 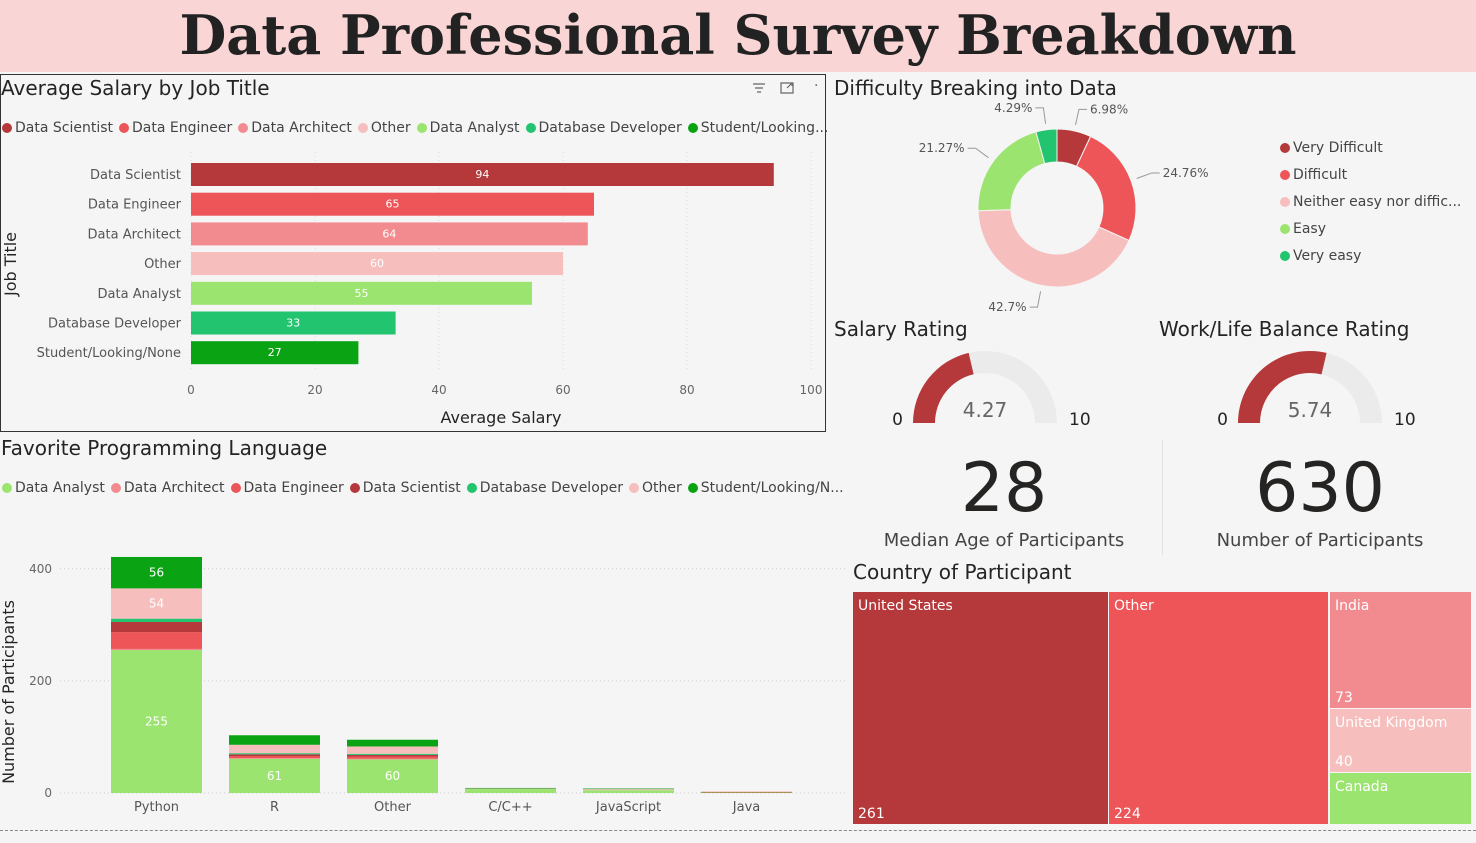 I want to click on treemap-value: 261, so click(x=871, y=814).